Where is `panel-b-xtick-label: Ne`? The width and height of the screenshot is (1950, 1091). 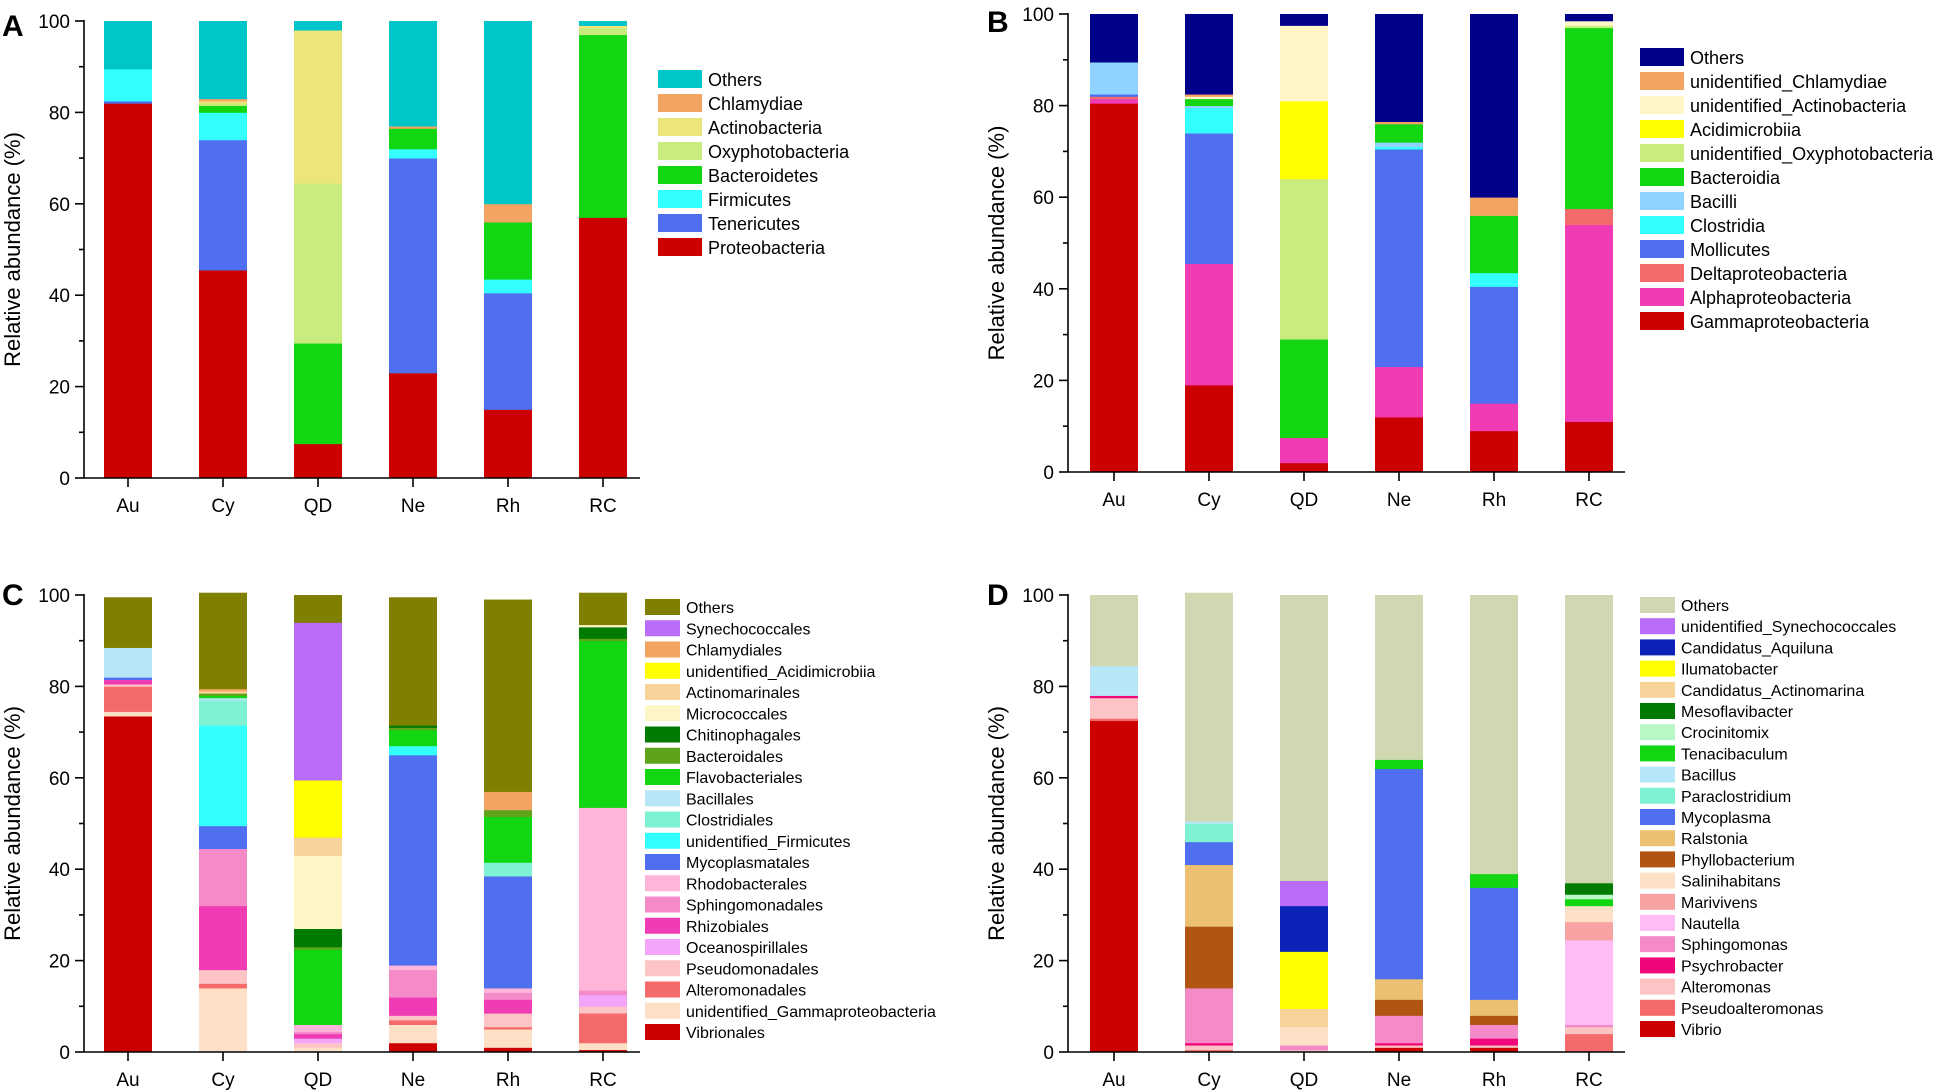 panel-b-xtick-label: Ne is located at coordinates (1399, 500).